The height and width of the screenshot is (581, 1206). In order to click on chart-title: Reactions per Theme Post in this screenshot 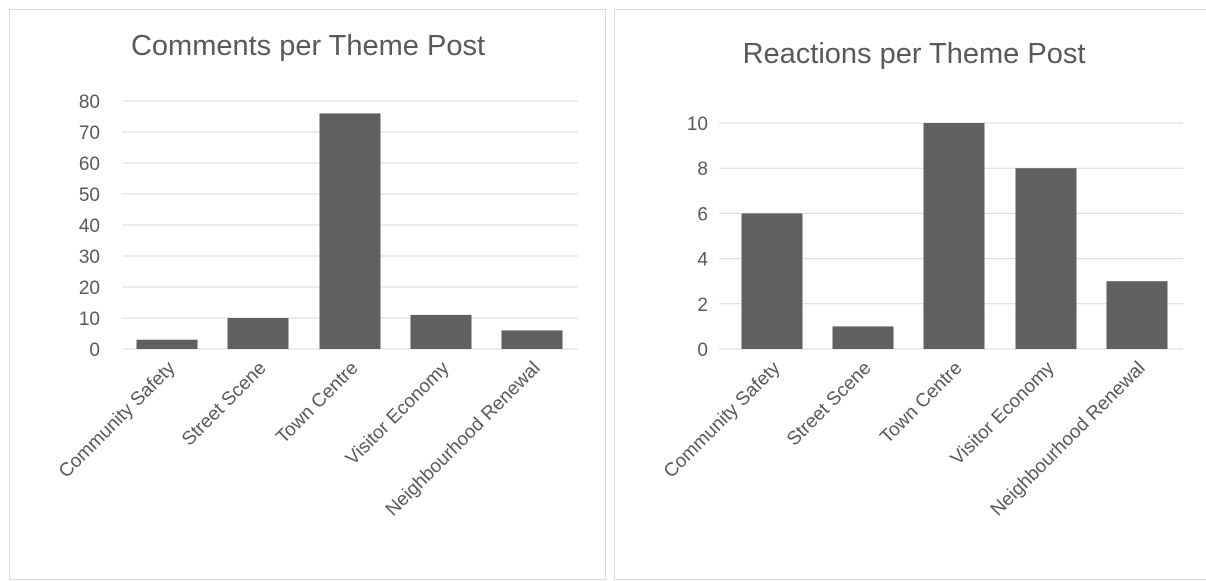, I will do `click(914, 54)`.